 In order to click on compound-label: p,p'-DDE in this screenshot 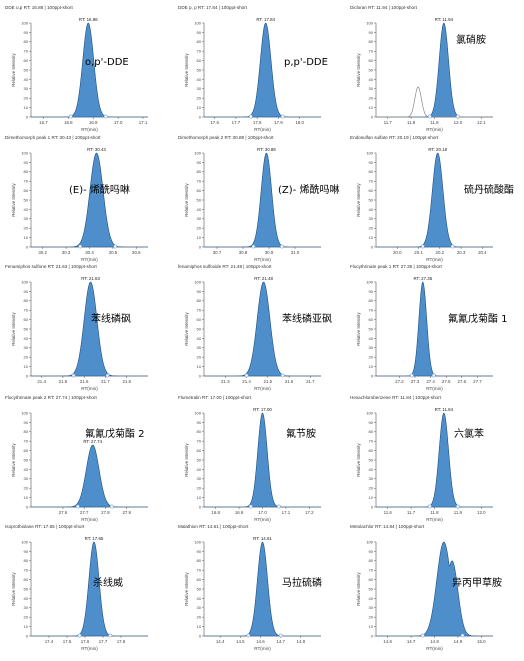, I will do `click(306, 62)`.